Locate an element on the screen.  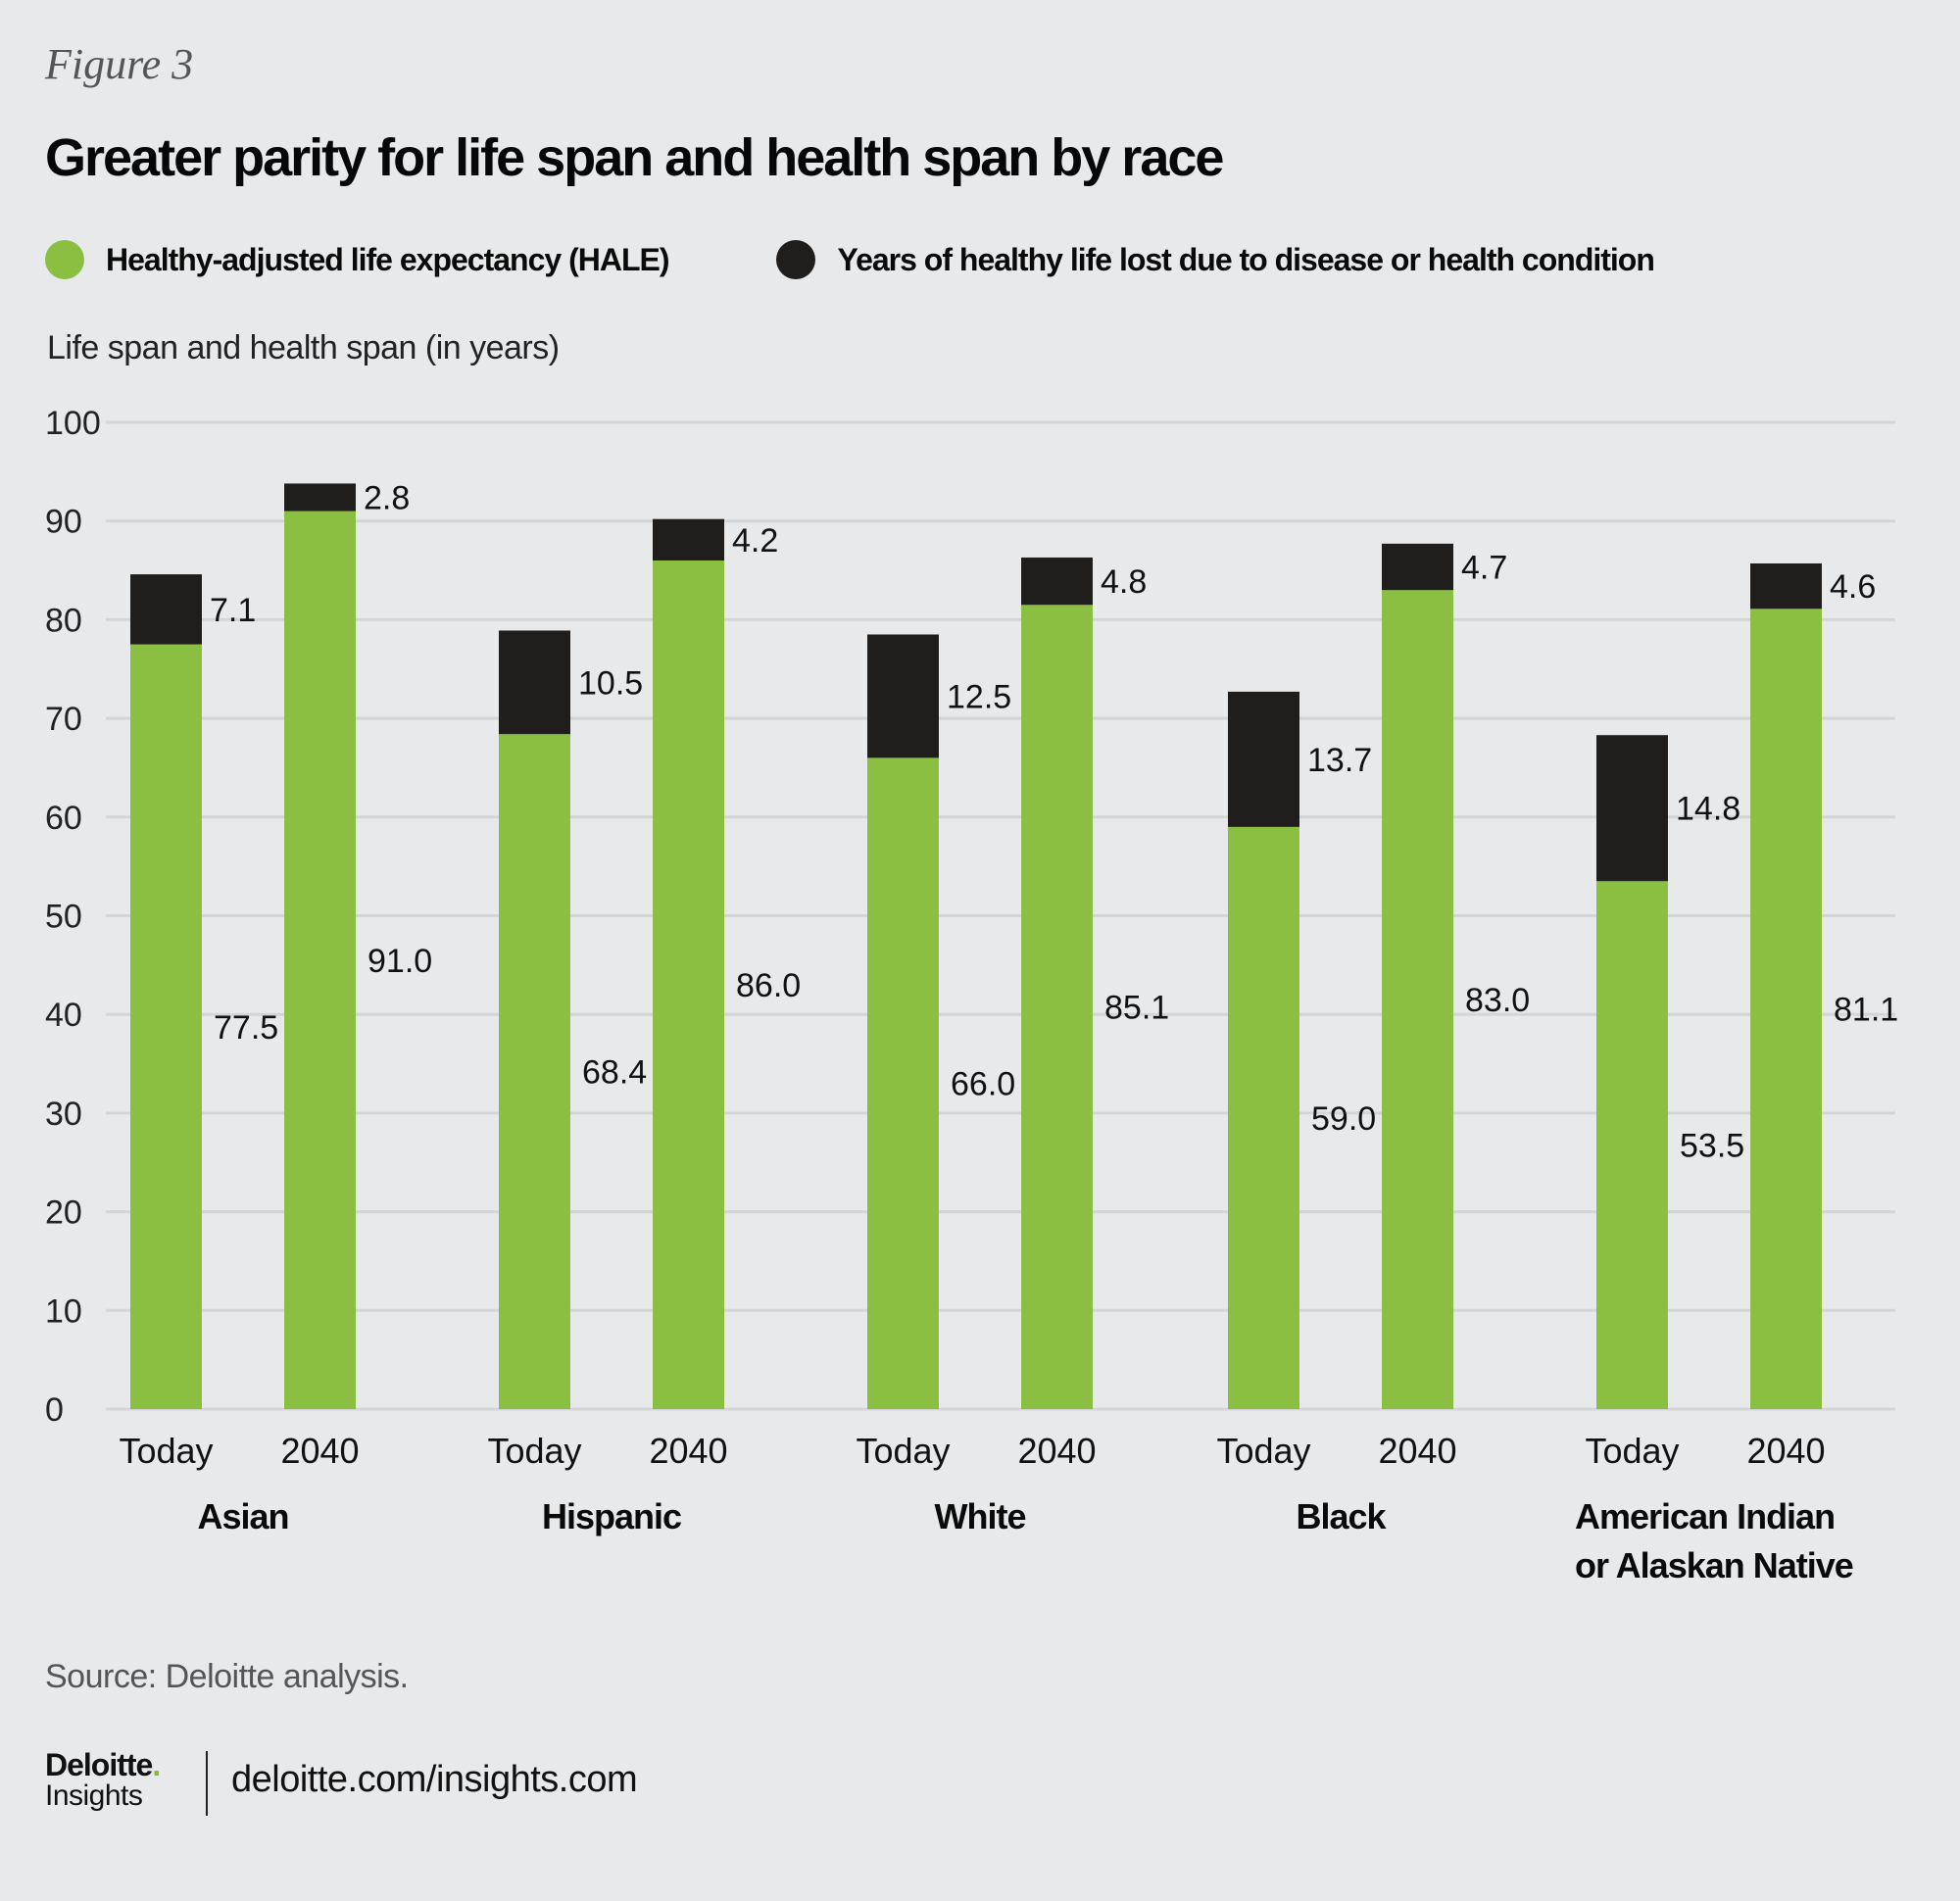
data-label-lost: 4.8 is located at coordinates (1124, 582).